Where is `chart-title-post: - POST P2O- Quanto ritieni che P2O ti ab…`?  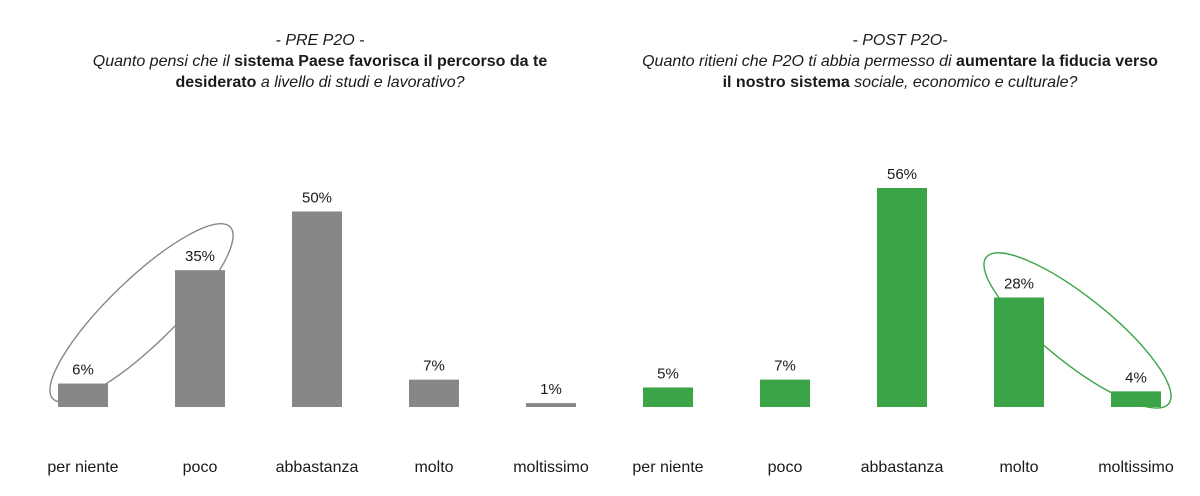
chart-title-post: - POST P2O- Quanto ritieni che P2O ti ab… is located at coordinates (900, 61).